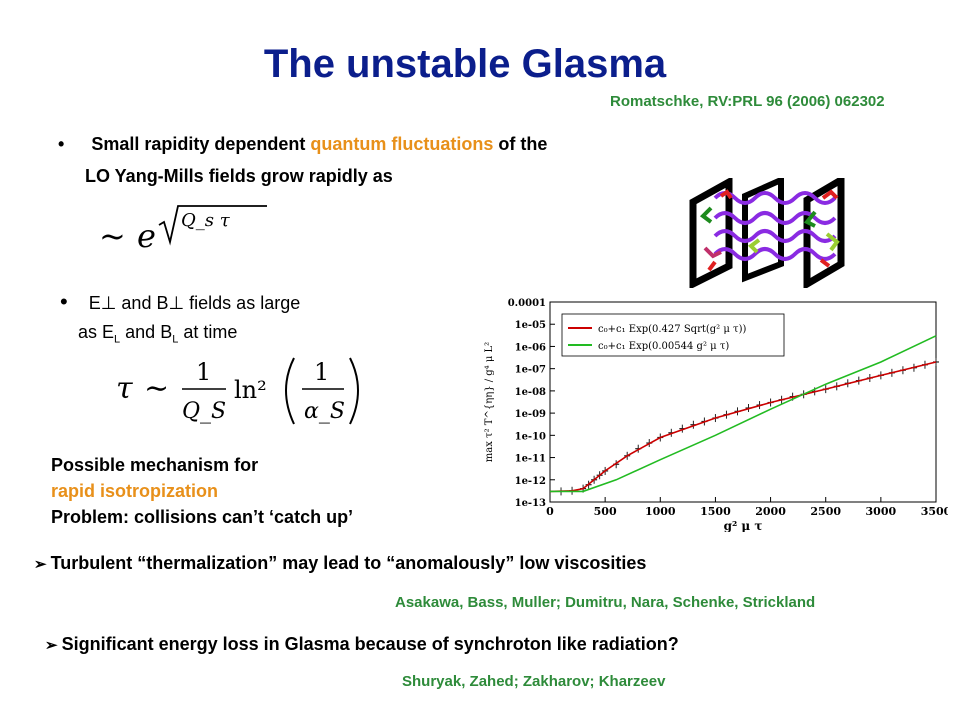  What do you see at coordinates (605, 511) in the screenshot?
I see `x-tick-label: 500` at bounding box center [605, 511].